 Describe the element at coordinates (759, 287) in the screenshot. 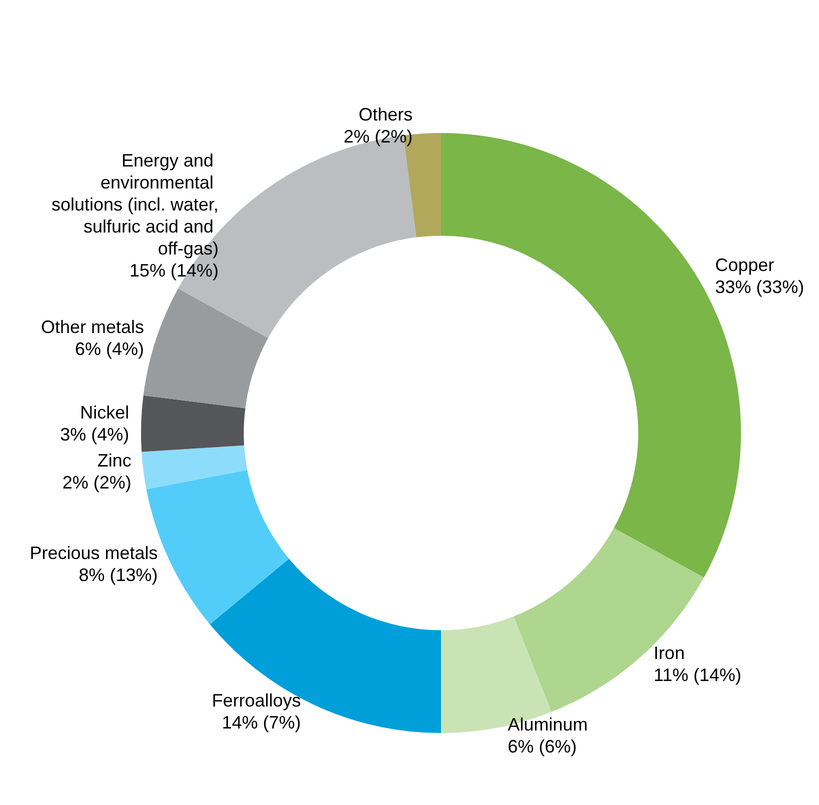

I see `data-label: 33% (33%)` at that location.